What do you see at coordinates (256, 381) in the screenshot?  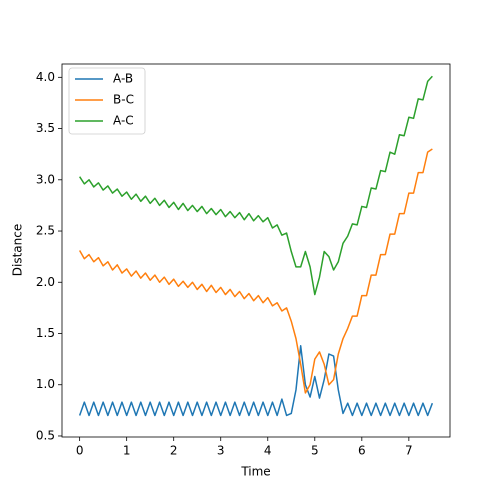 I see `series-line` at bounding box center [256, 381].